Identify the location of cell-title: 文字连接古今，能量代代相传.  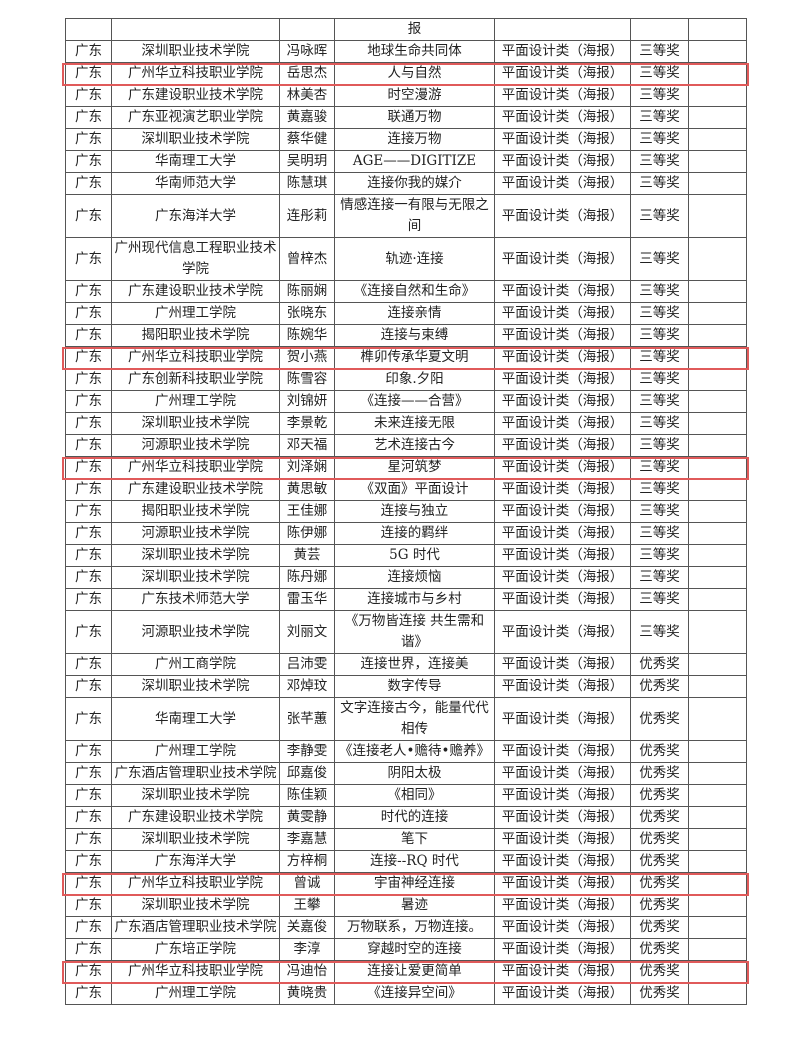
(414, 719).